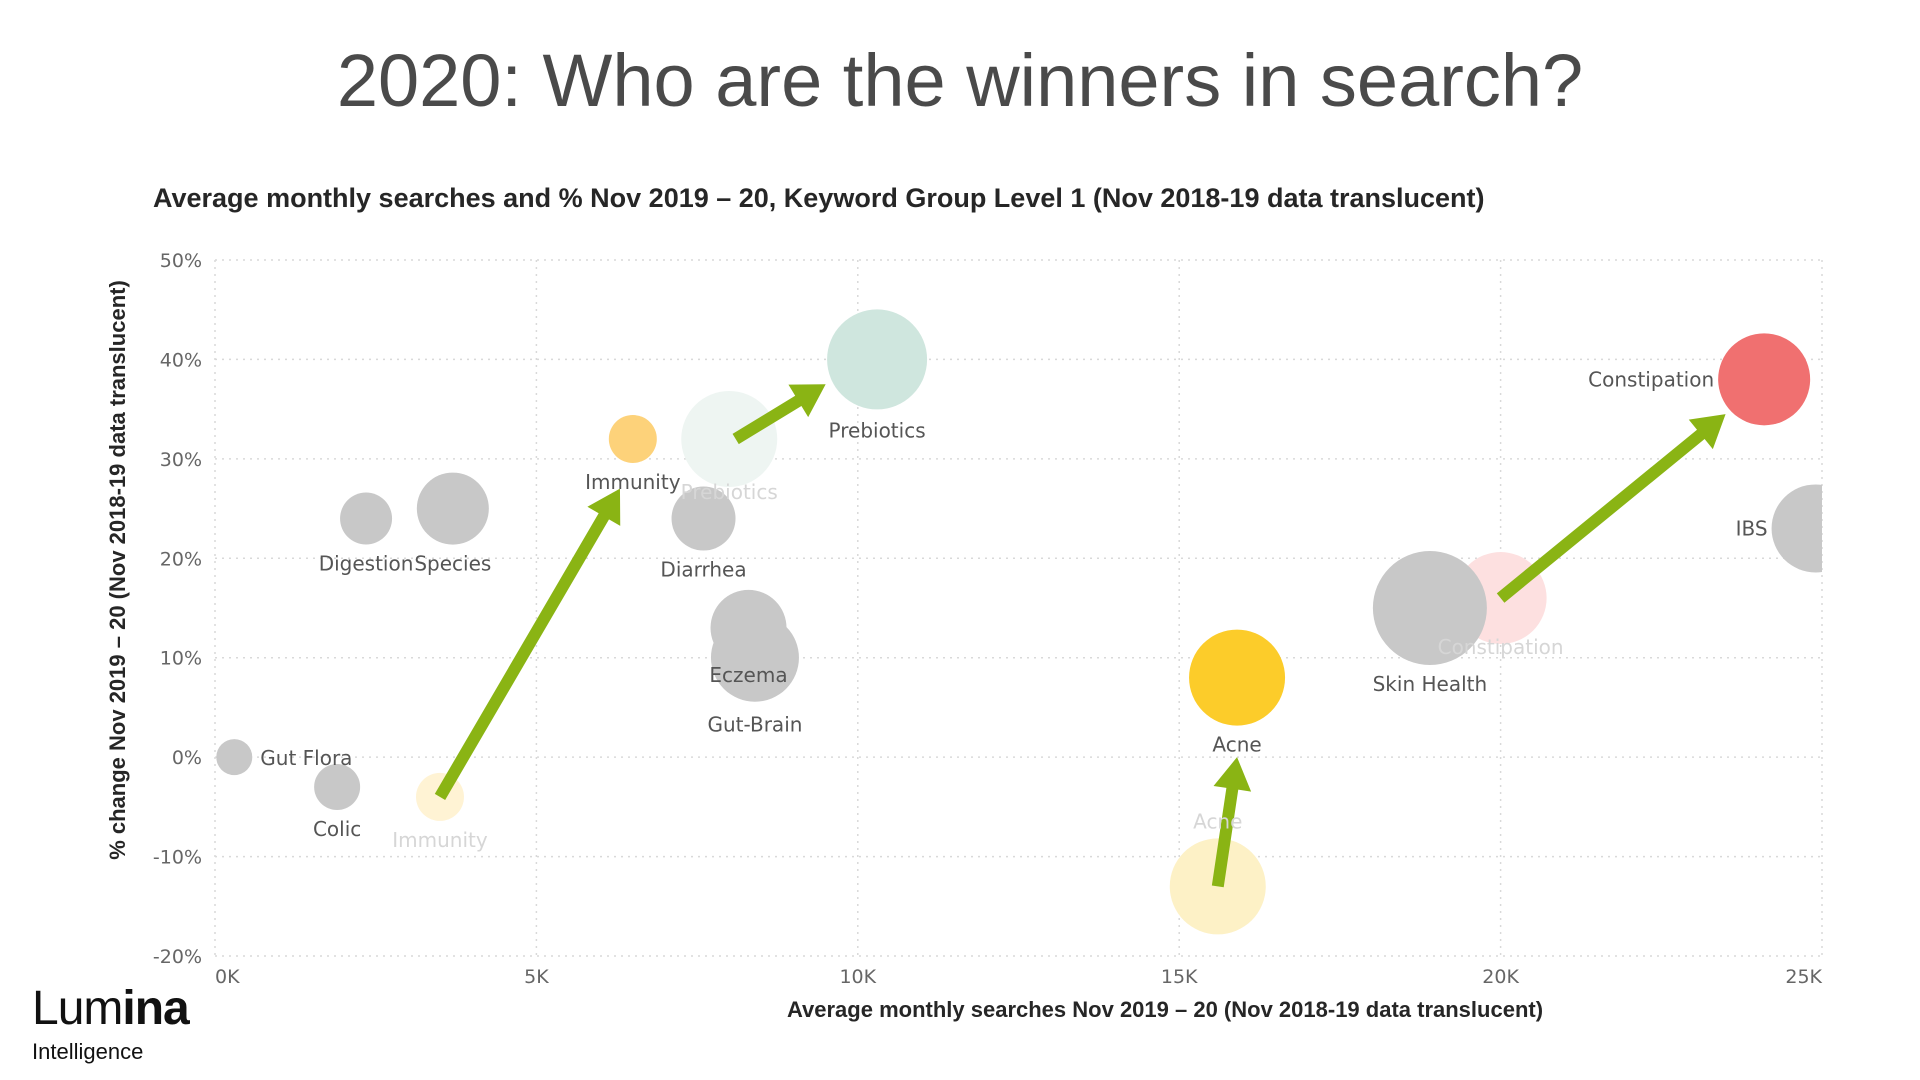 The height and width of the screenshot is (1080, 1920). What do you see at coordinates (633, 482) in the screenshot?
I see `bubble-label: Immunity` at bounding box center [633, 482].